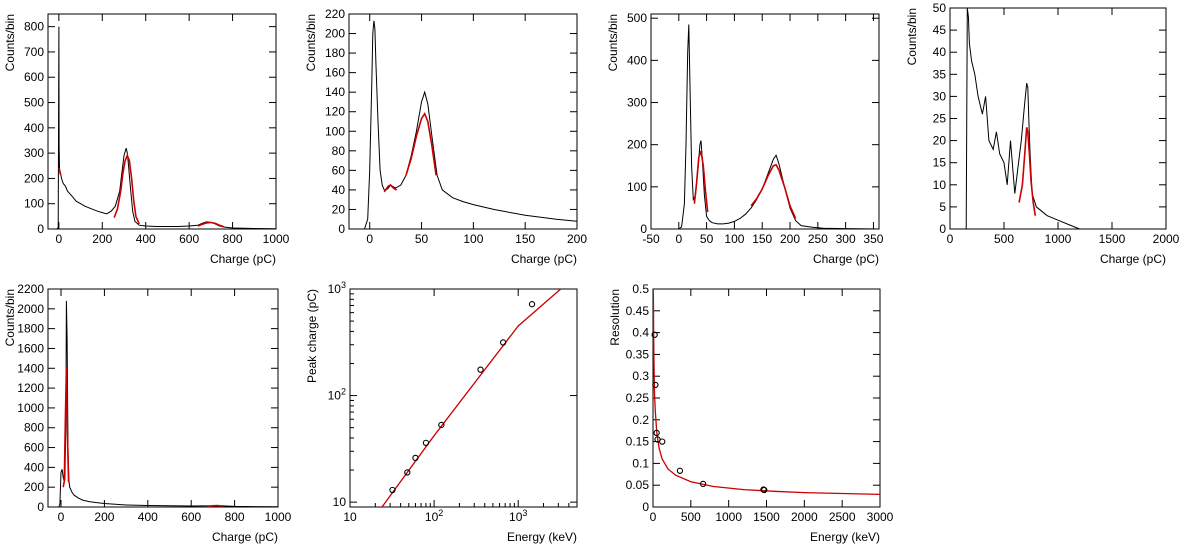 Image resolution: width=1186 pixels, height=544 pixels. I want to click on y-tick-label: 50, so click(940, 8).